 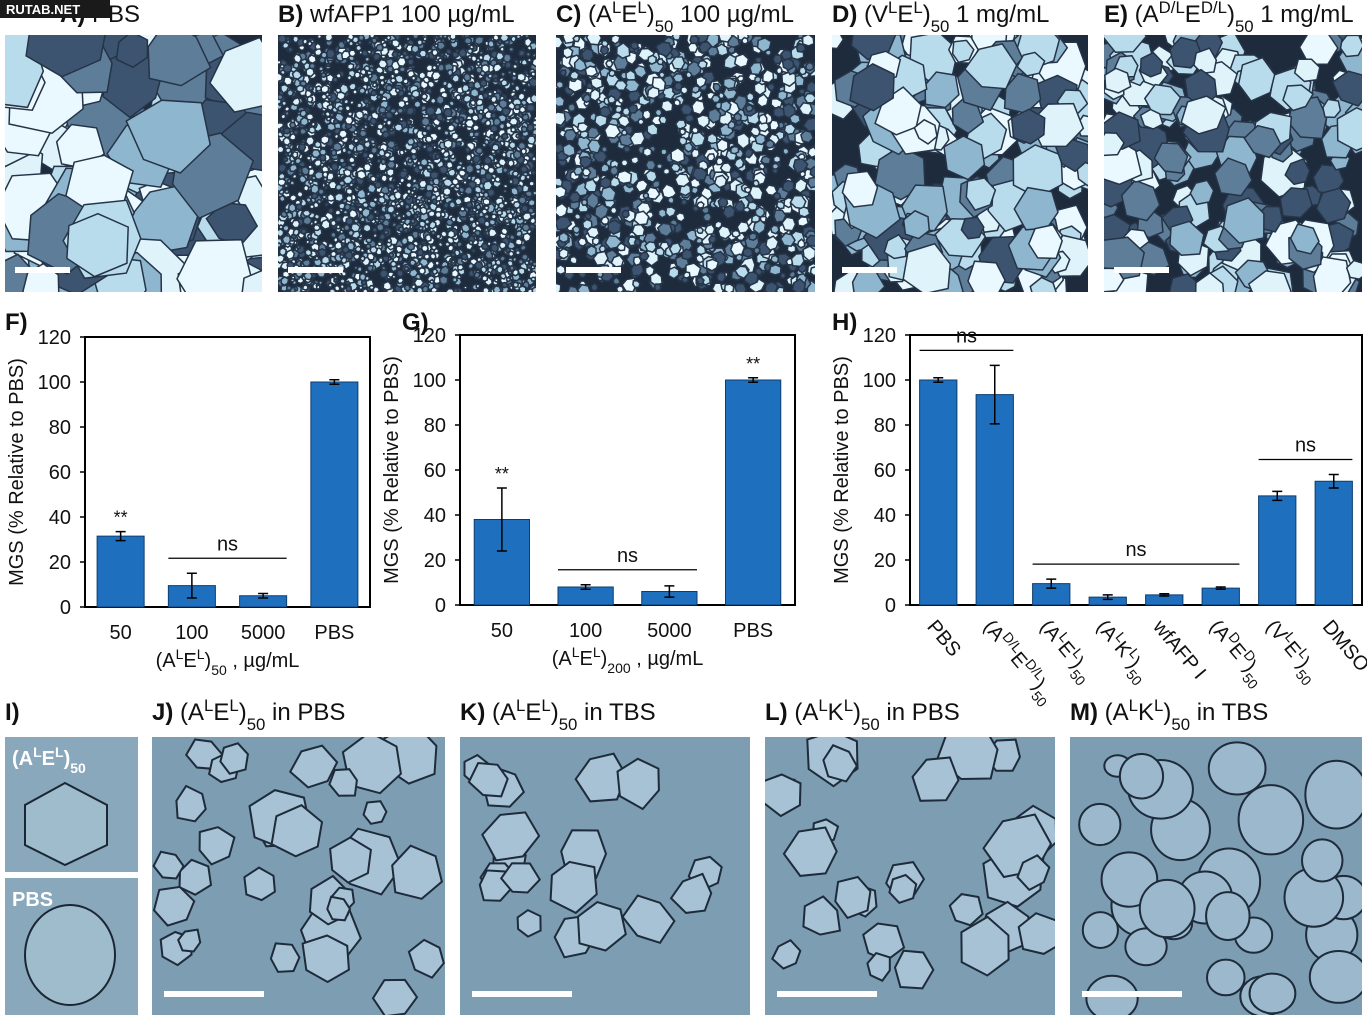 What do you see at coordinates (956, 18) in the screenshot?
I see `panel-caption: (VLEL)50 1 mg/mL` at bounding box center [956, 18].